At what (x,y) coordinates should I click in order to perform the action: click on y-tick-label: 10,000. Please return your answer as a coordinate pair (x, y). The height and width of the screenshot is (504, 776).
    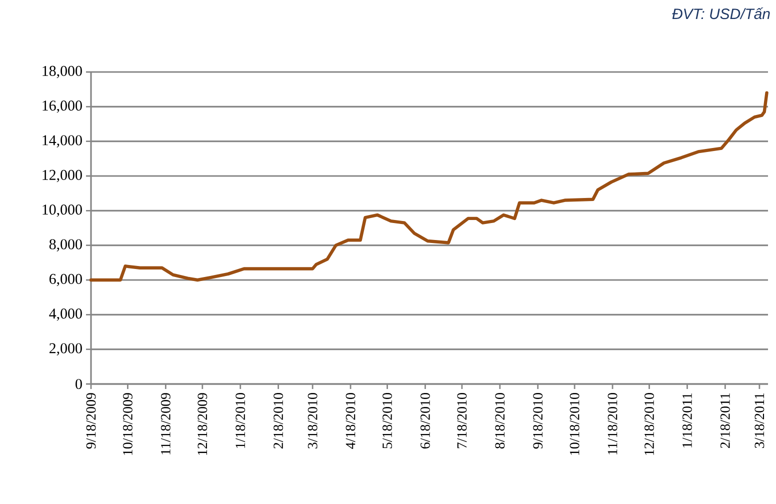
    Looking at the image, I should click on (62, 210).